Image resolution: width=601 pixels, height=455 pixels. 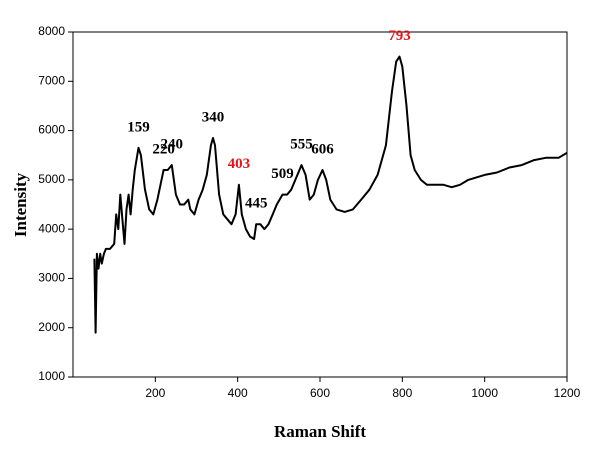 What do you see at coordinates (51, 278) in the screenshot?
I see `y-tick-label: 3000` at bounding box center [51, 278].